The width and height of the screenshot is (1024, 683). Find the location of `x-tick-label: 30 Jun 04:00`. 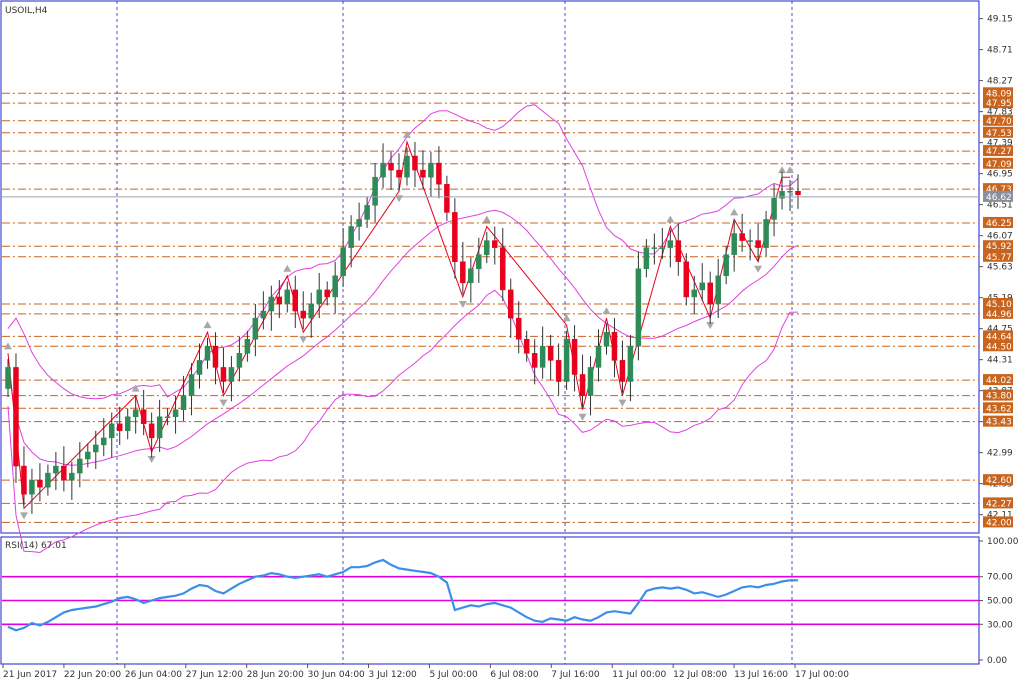

x-tick-label: 30 Jun 04:00 is located at coordinates (336, 675).